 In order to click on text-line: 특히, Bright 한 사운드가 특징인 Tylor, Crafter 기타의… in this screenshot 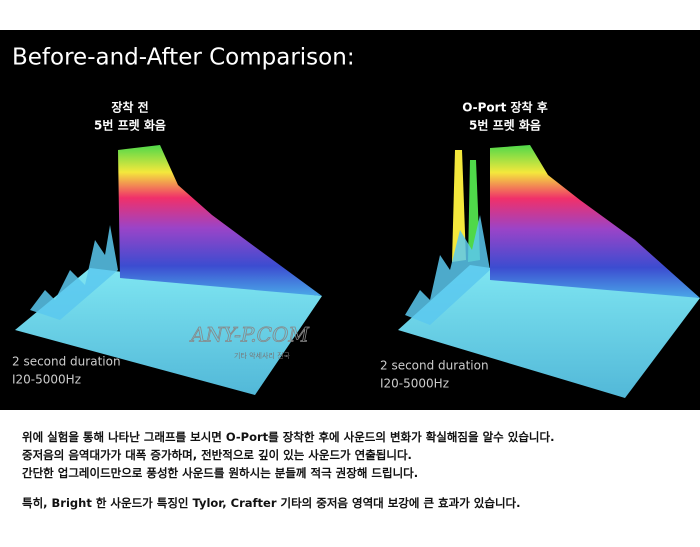, I will do `click(271, 503)`.